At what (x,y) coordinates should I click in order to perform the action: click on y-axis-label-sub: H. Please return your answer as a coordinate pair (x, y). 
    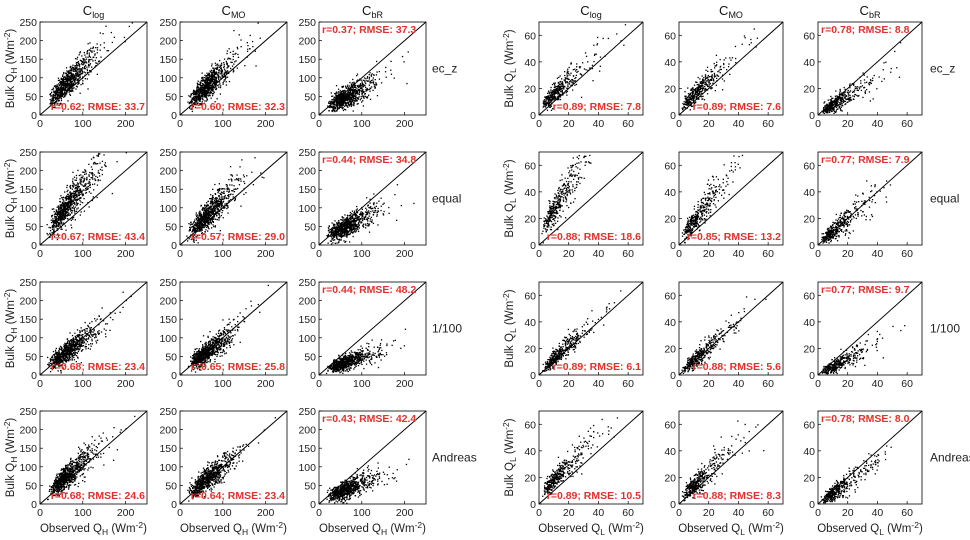
    Looking at the image, I should click on (14, 201).